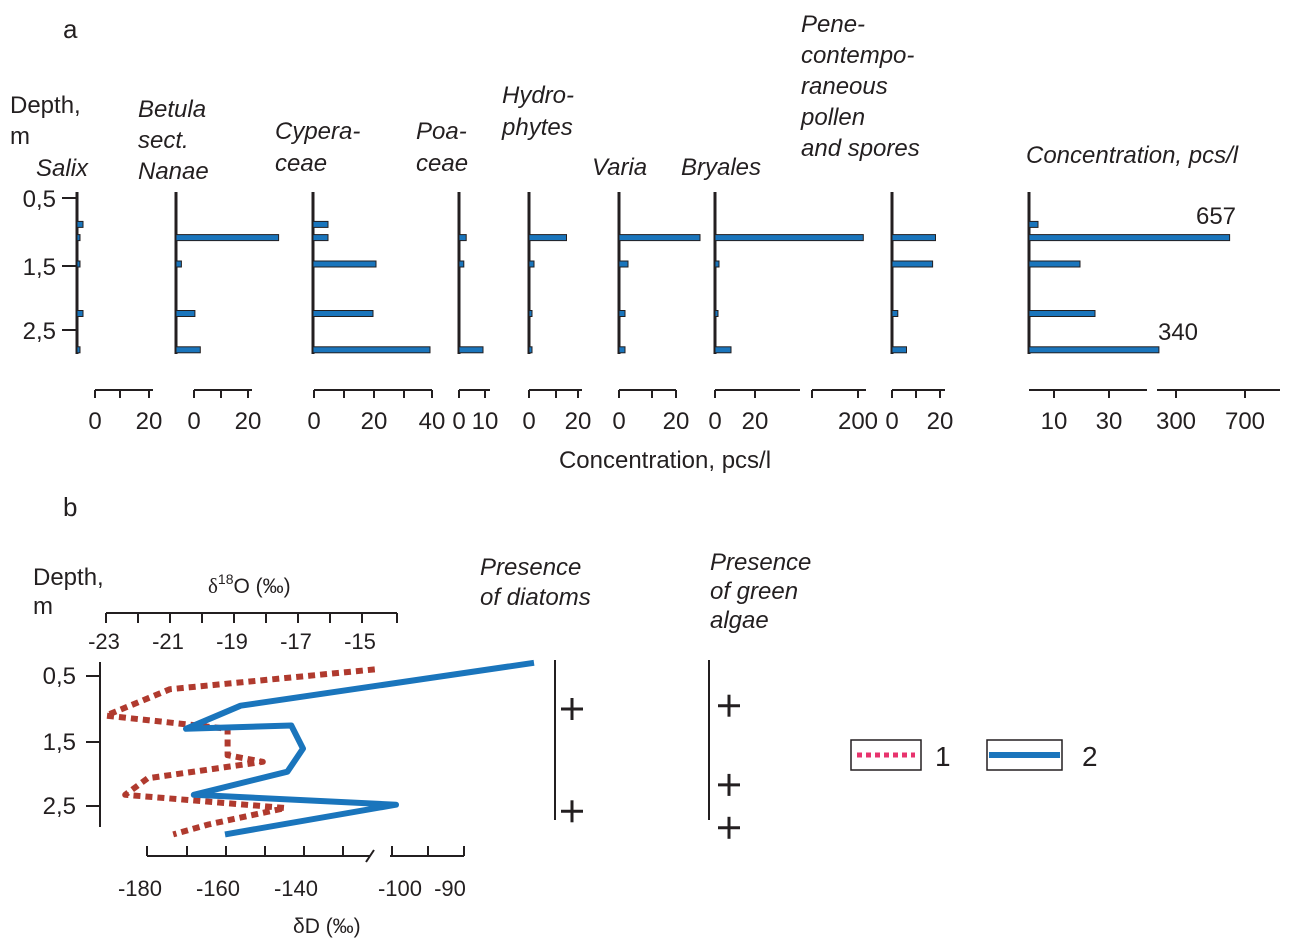  I want to click on d18o-curve, so click(239, 752).